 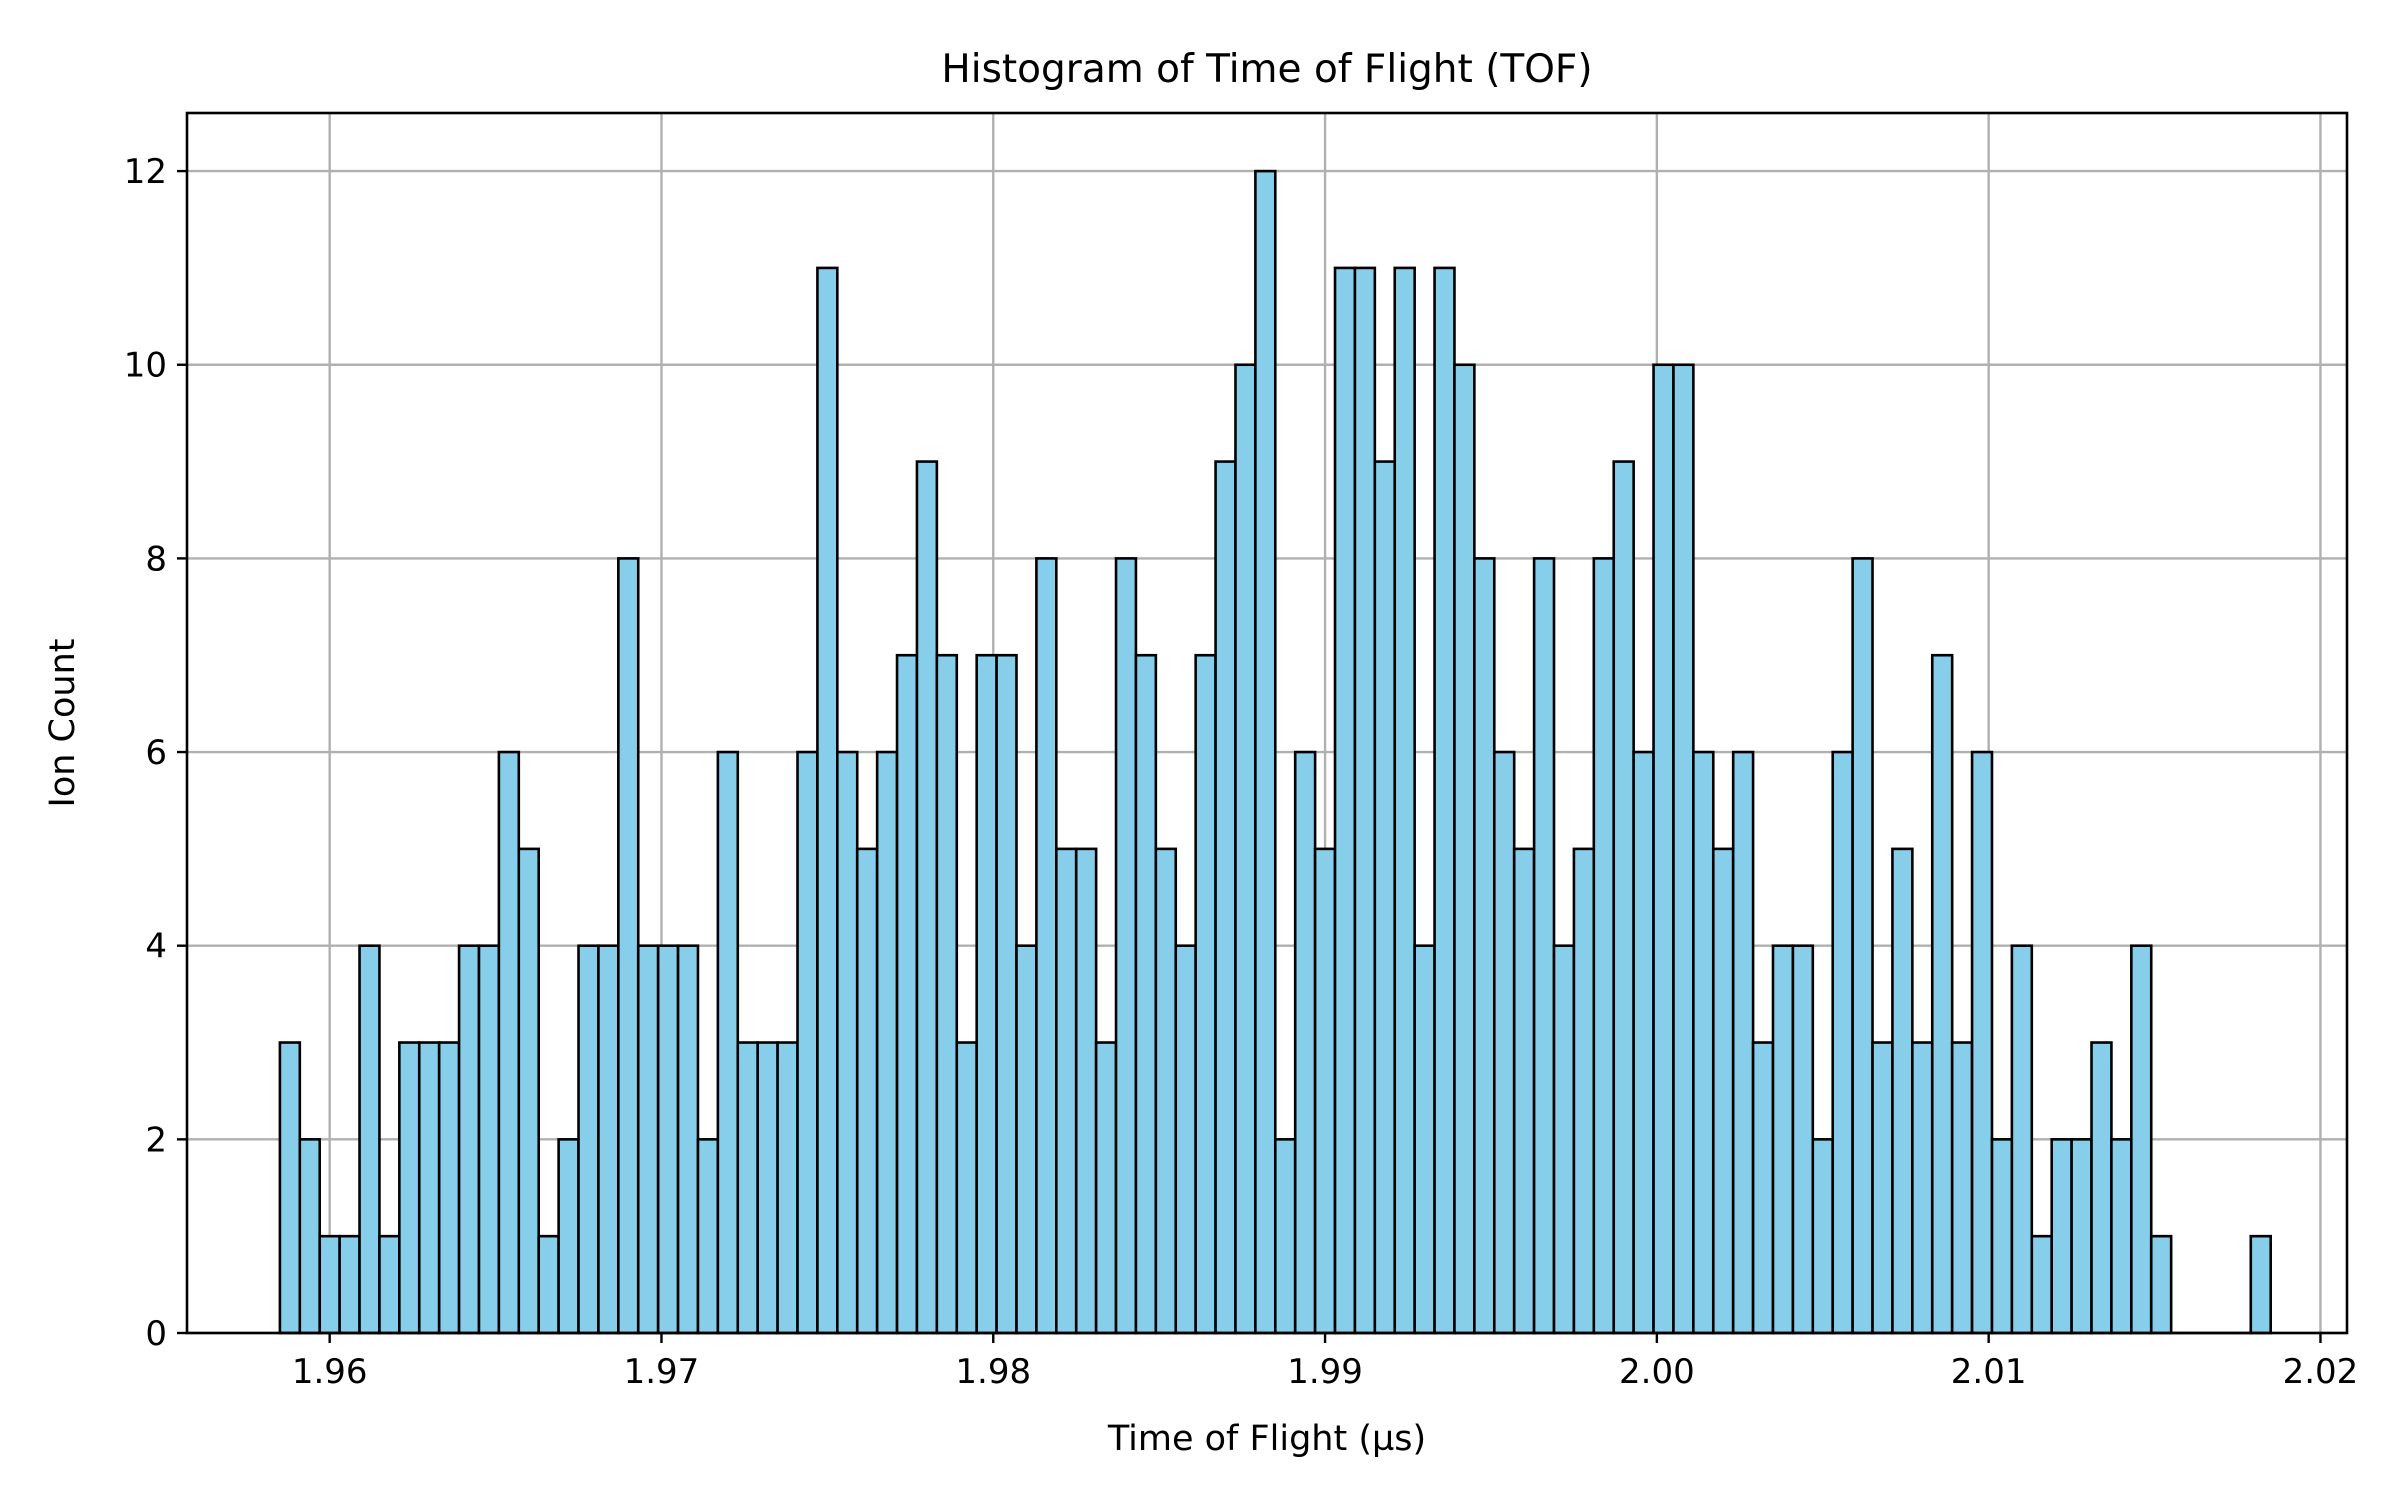 I want to click on y-tick-label: 4, so click(x=156, y=947).